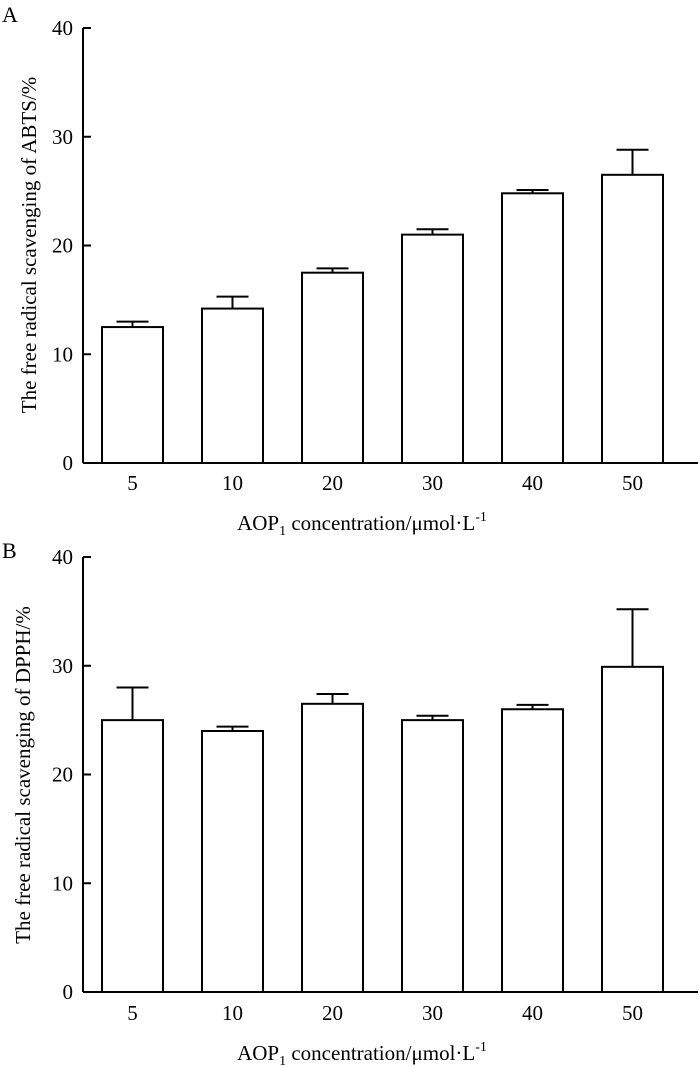 The image size is (700, 1067). I want to click on y-axis-label: The free radical scavenging of DPPH/%, so click(23, 775).